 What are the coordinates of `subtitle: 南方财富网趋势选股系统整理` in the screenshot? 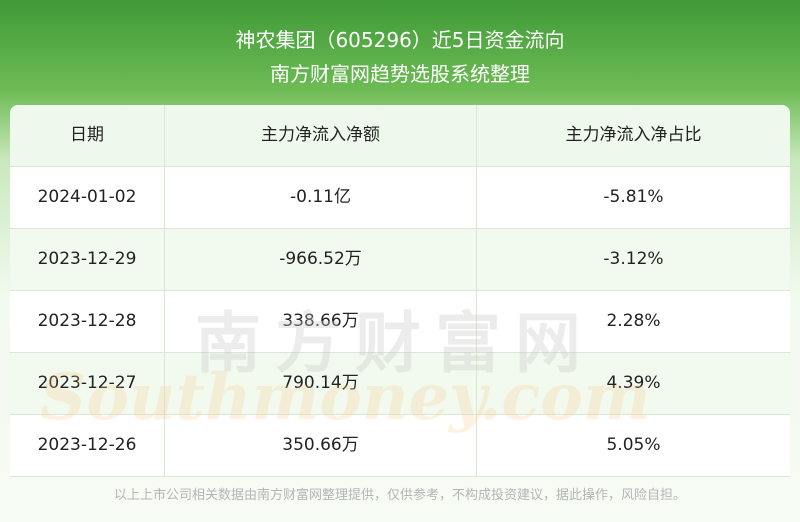 It's located at (400, 74).